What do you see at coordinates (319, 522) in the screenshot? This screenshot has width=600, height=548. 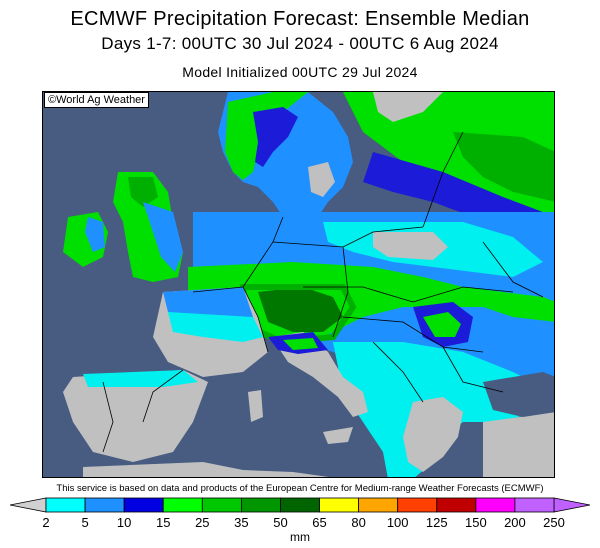 I see `legend-tick-label: 65` at bounding box center [319, 522].